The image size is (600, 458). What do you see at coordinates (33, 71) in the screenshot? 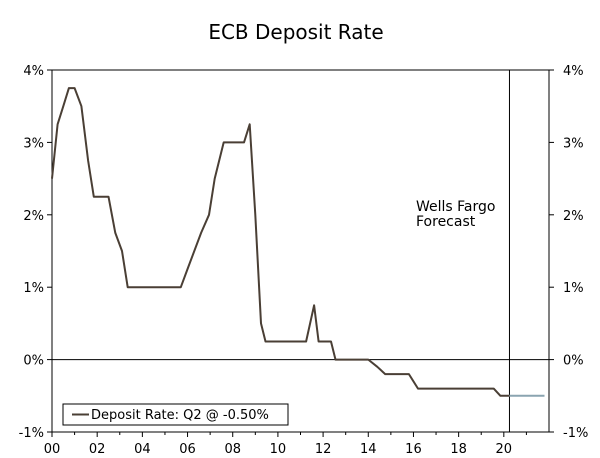
I see `y-left-tick-label: 4%` at bounding box center [33, 71].